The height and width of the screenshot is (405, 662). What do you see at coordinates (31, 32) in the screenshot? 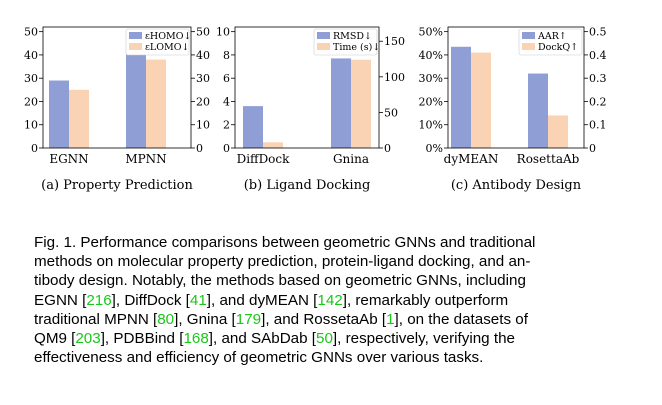
I see `y-tick-label-left: 50` at bounding box center [31, 32].